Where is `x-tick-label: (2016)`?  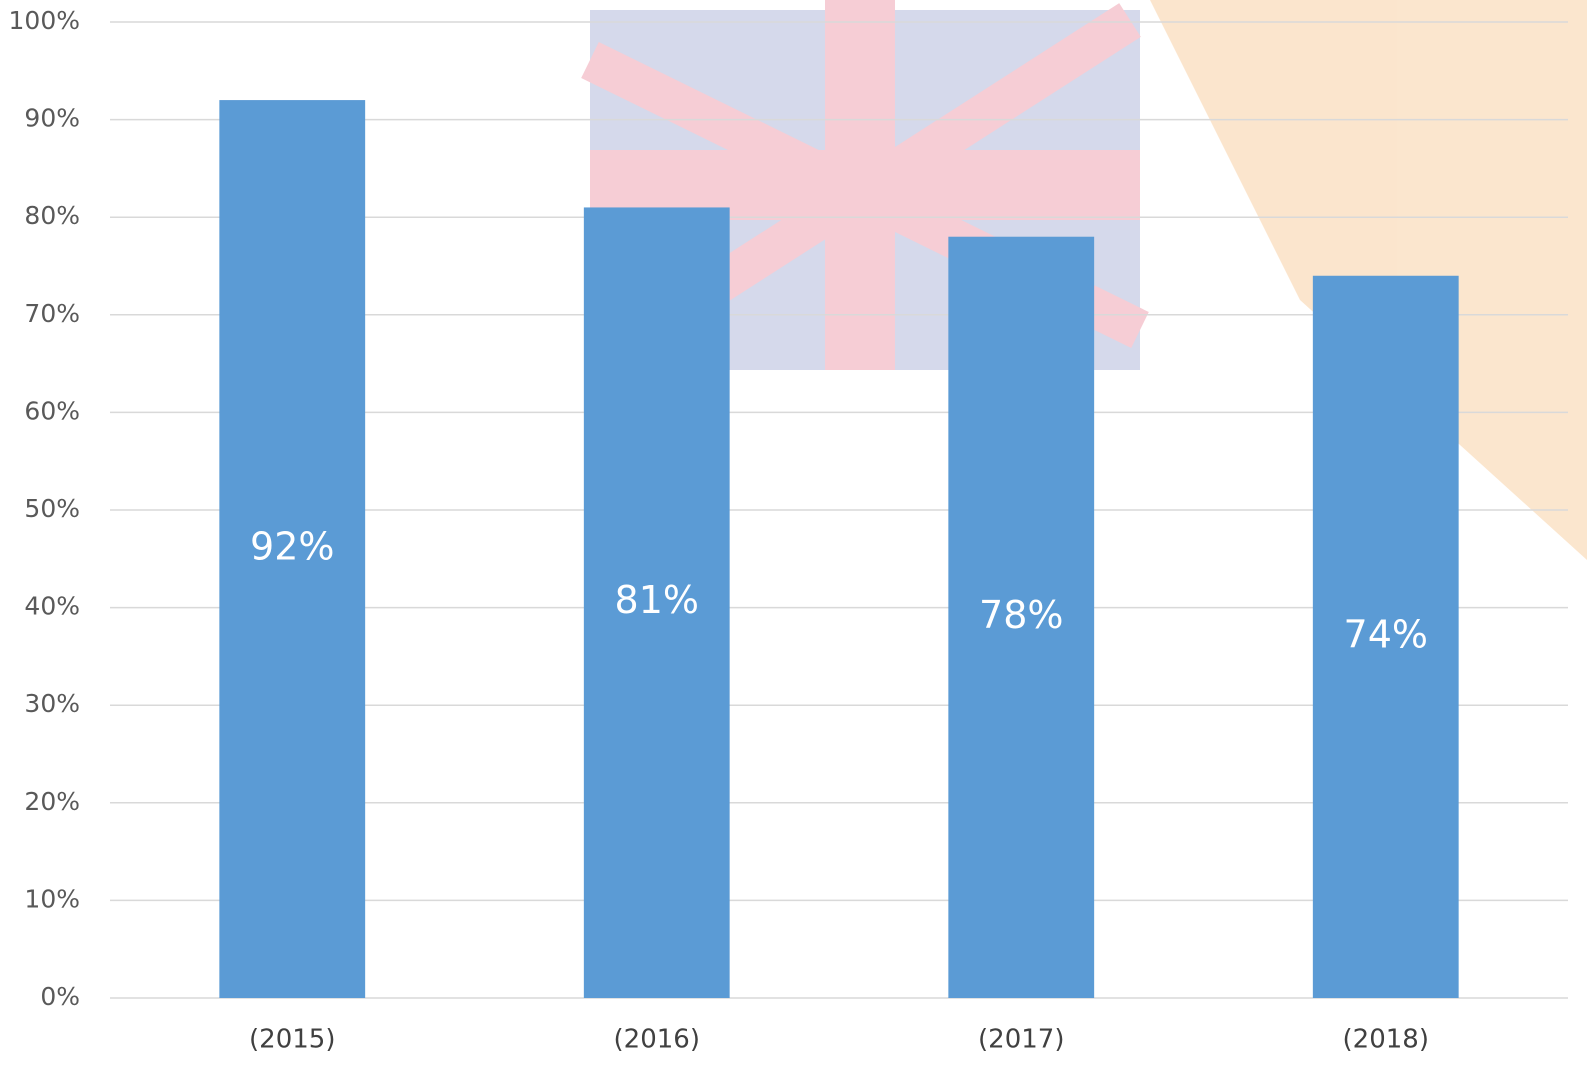
x-tick-label: (2016) is located at coordinates (657, 1040).